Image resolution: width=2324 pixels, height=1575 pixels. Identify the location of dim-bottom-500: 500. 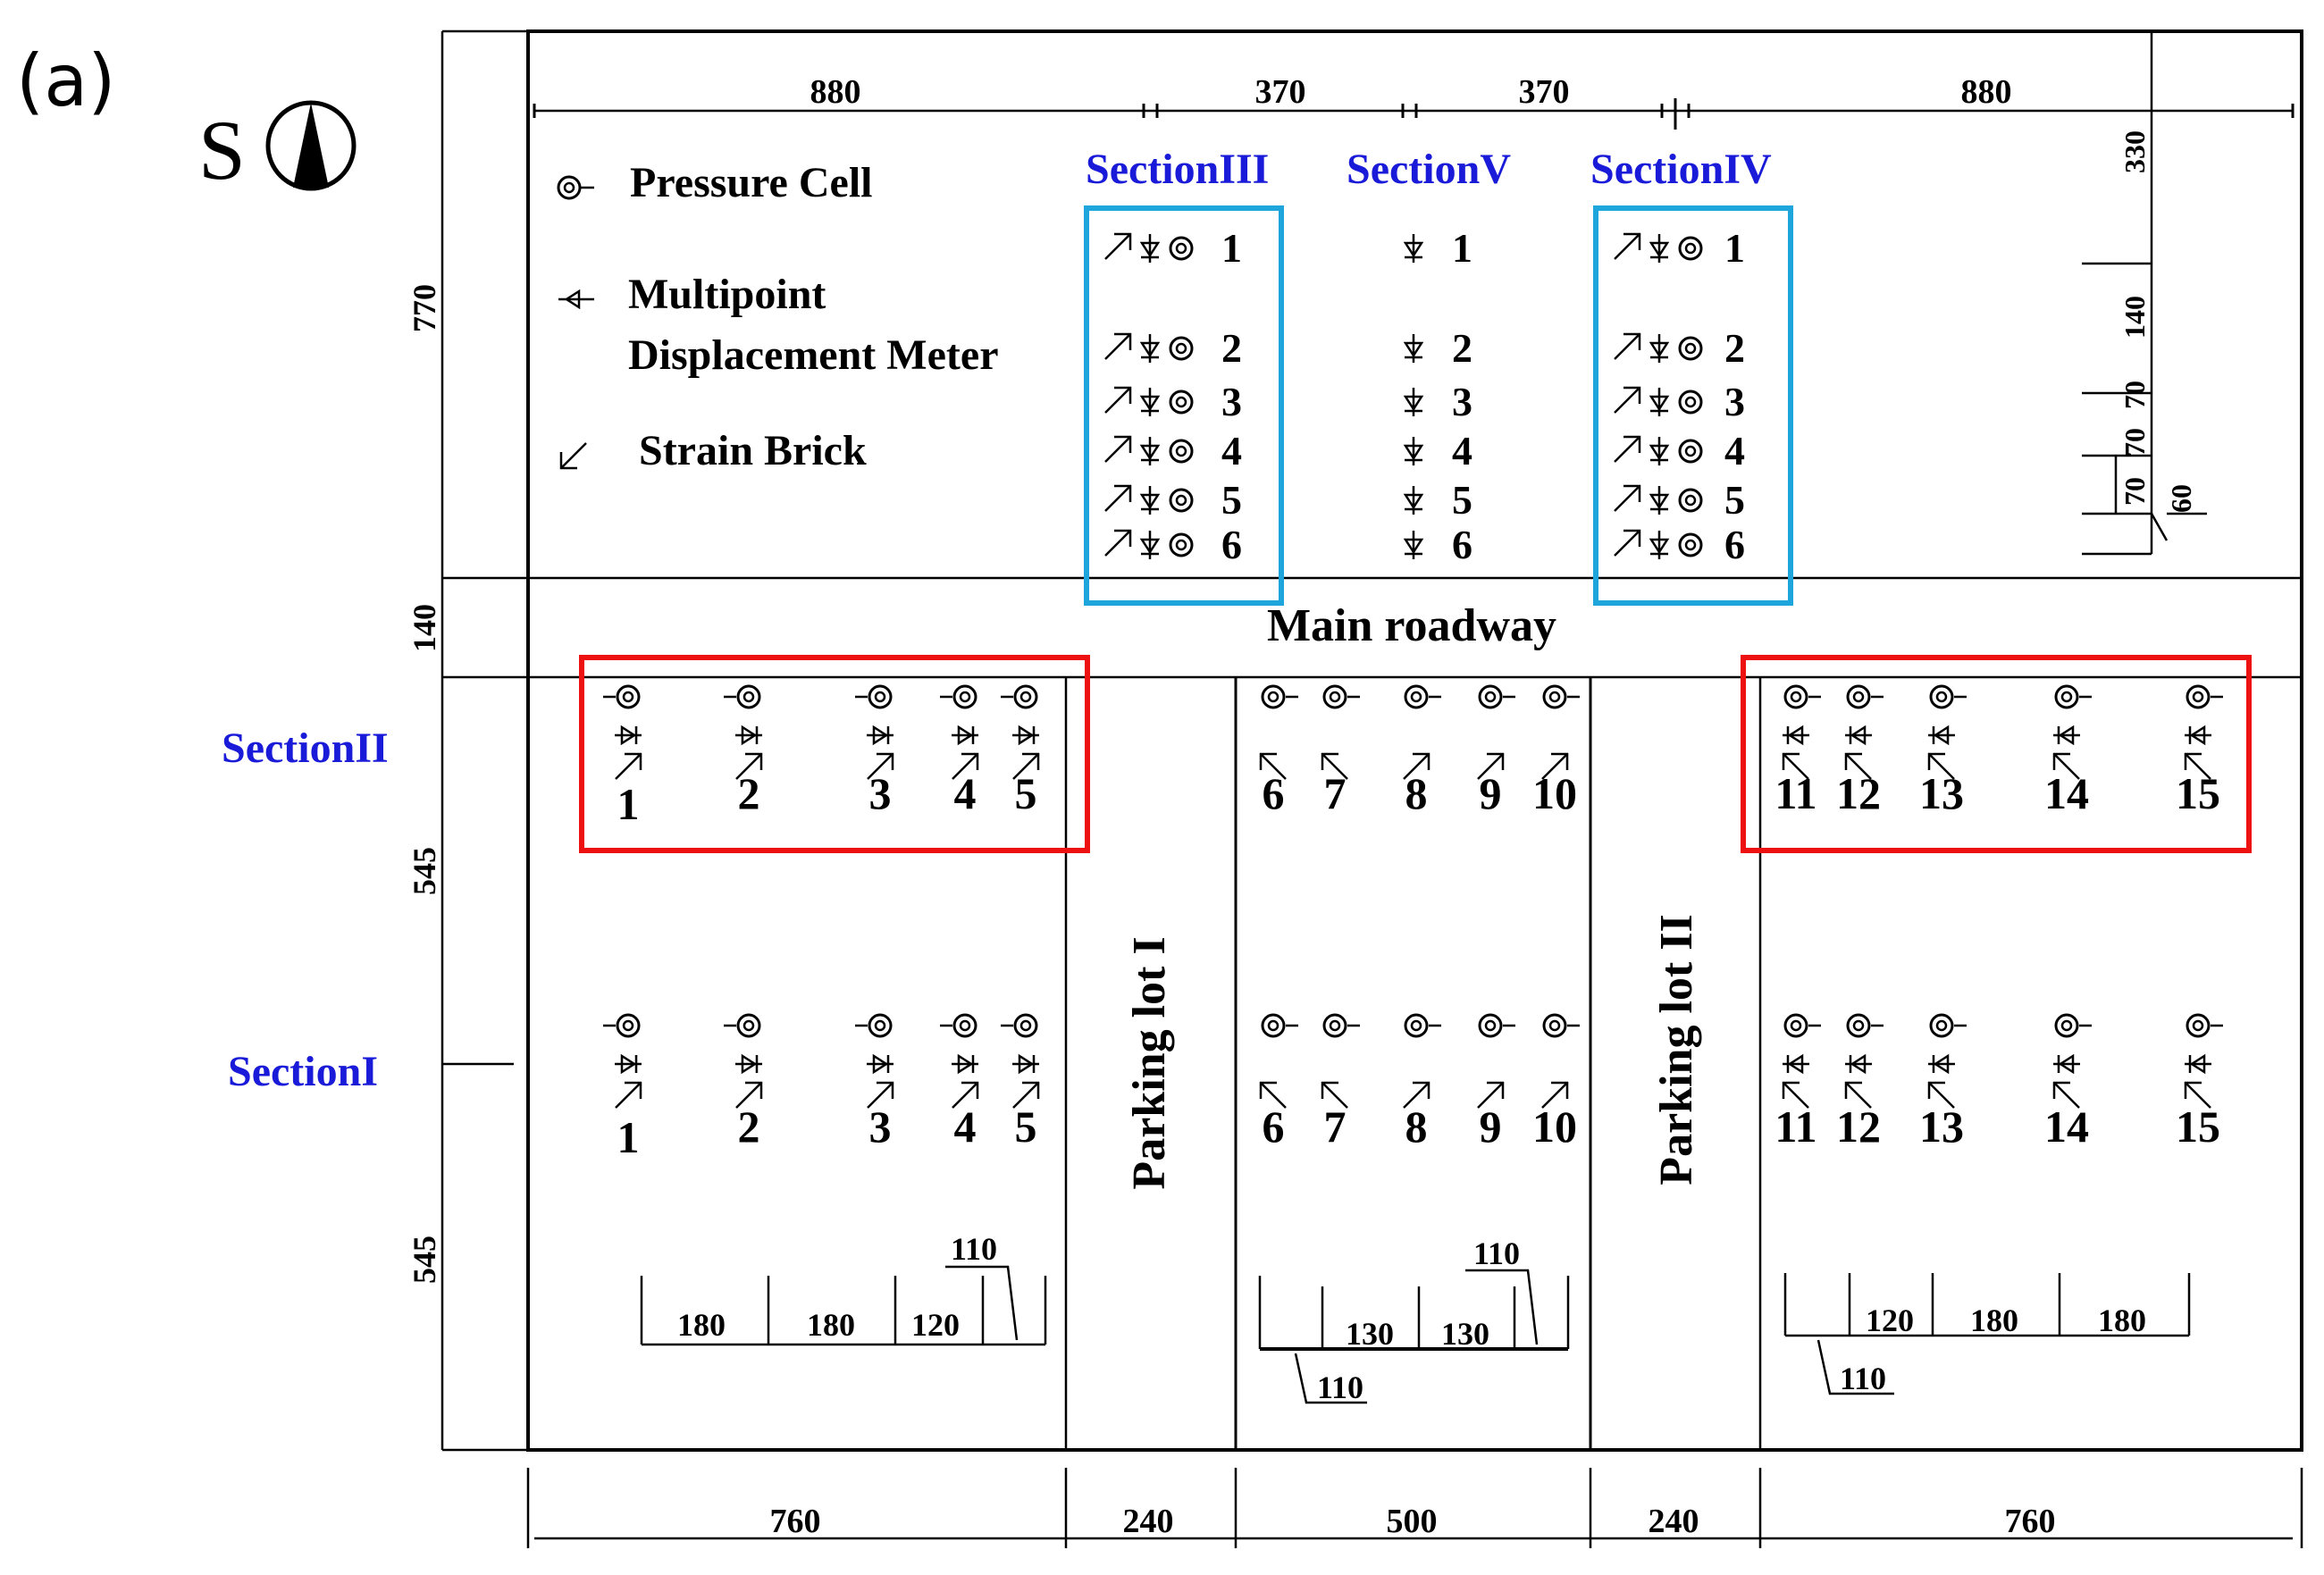
(1412, 1521).